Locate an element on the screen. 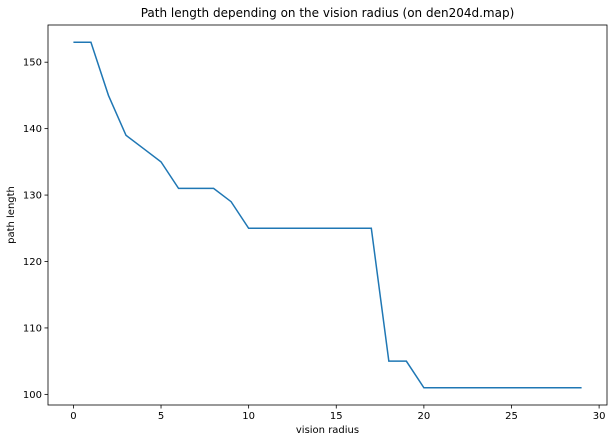  y-tick-label: 130 is located at coordinates (32, 196).